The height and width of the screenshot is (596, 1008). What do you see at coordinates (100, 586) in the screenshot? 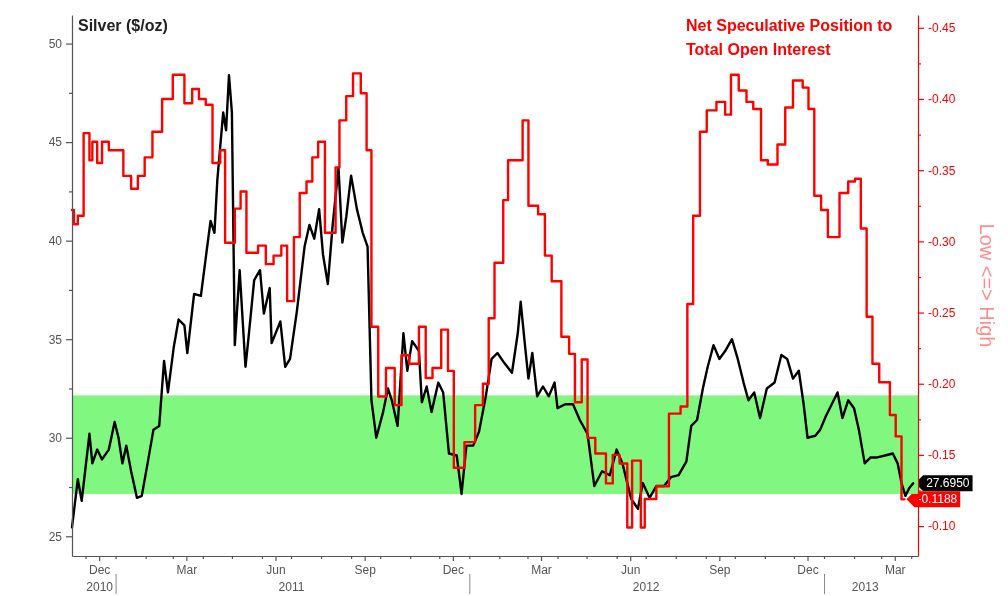
I see `x2-tick-label: 2010` at bounding box center [100, 586].